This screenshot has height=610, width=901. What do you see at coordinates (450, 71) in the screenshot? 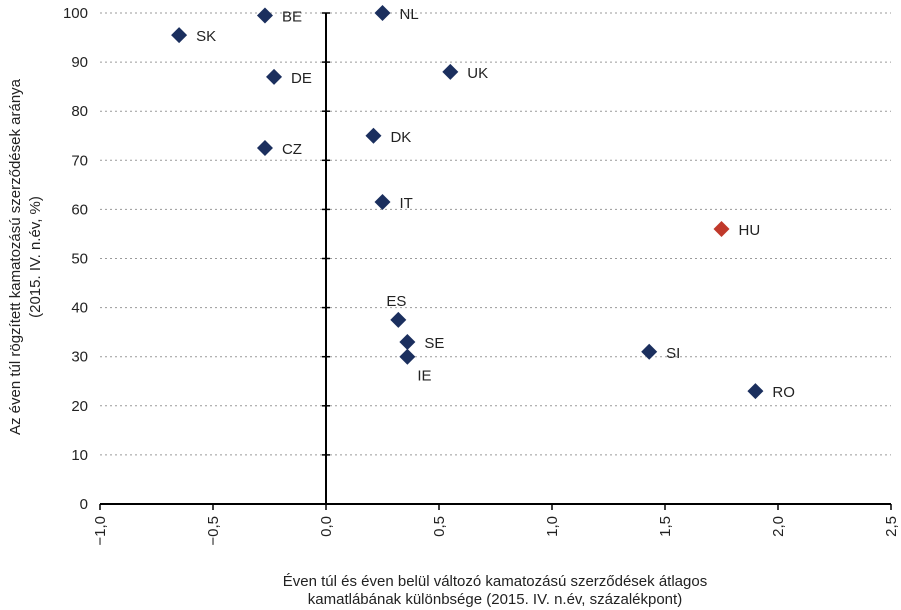
I see `data-point-uk` at bounding box center [450, 71].